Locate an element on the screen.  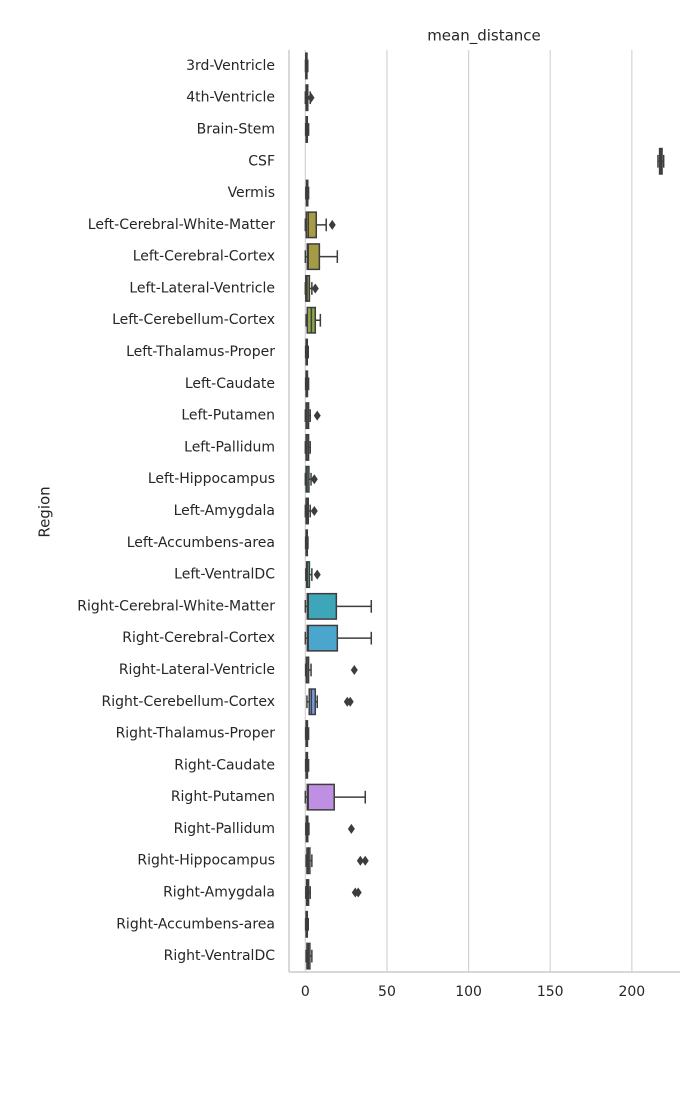
x-tick-label: 50 is located at coordinates (387, 992).